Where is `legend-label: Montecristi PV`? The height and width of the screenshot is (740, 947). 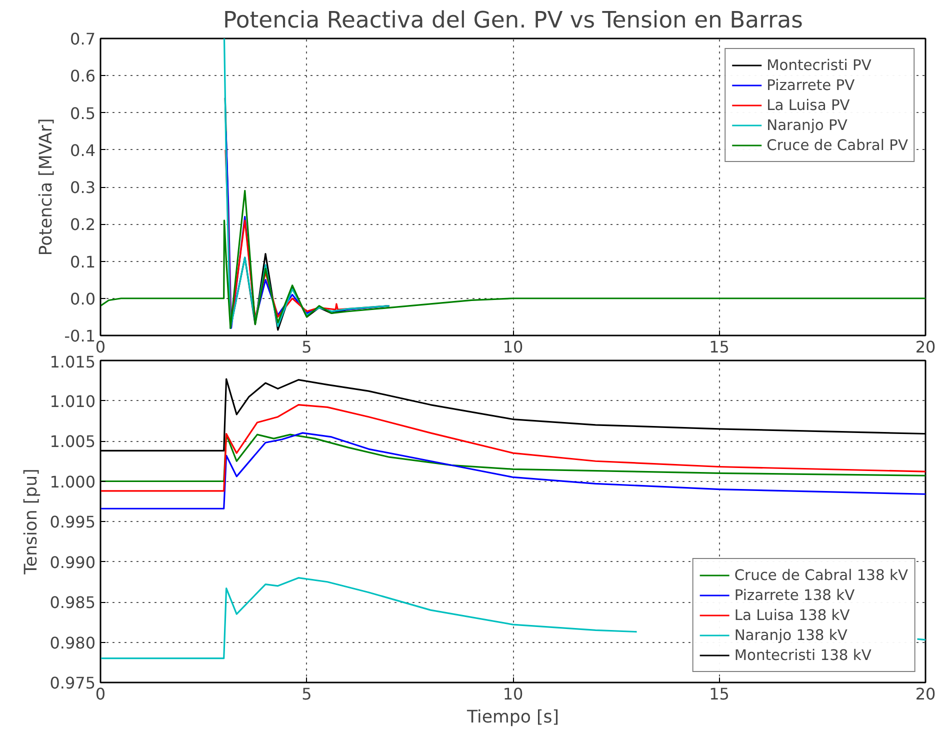 legend-label: Montecristi PV is located at coordinates (819, 65).